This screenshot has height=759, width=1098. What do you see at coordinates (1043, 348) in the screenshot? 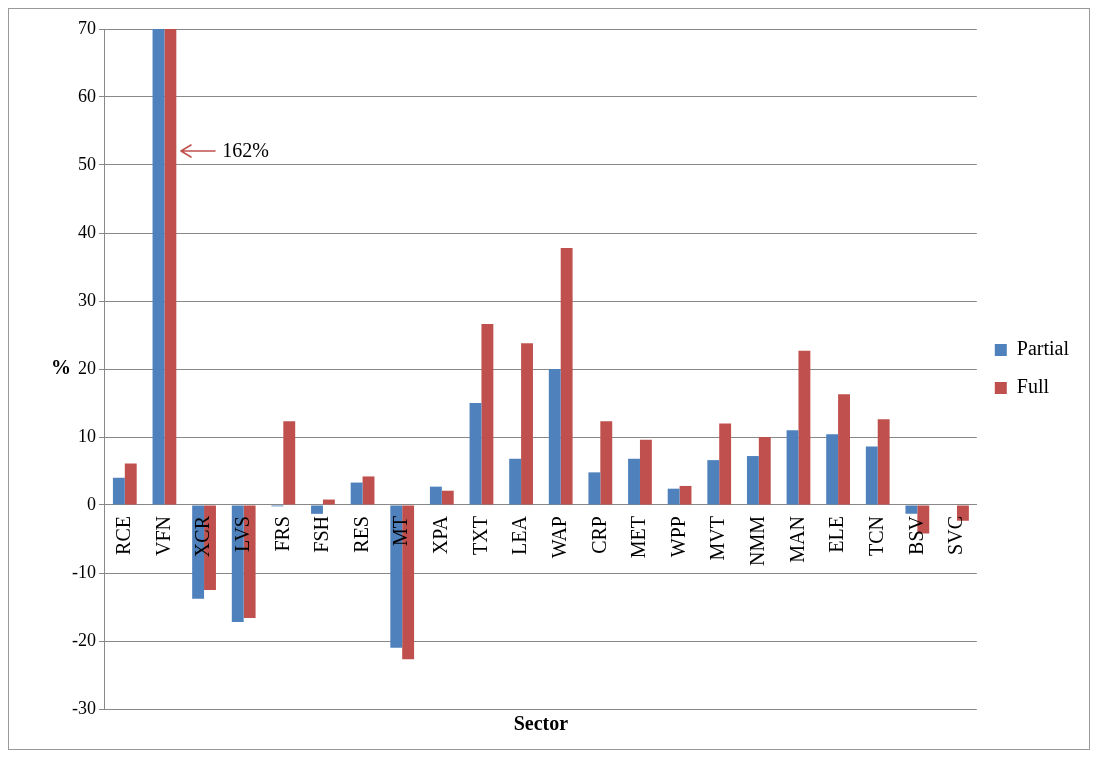
I see `legend-label: Partial` at bounding box center [1043, 348].